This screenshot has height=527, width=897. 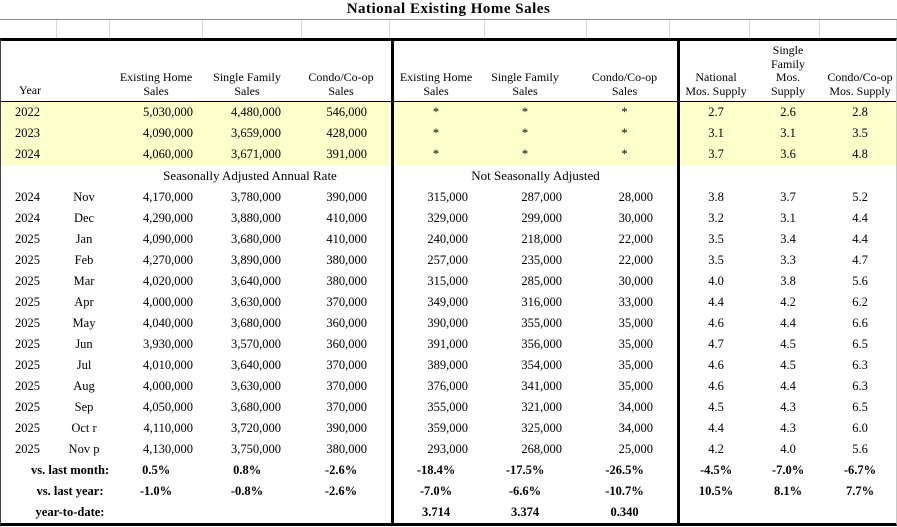 What do you see at coordinates (860, 133) in the screenshot?
I see `supply-value: 3.5` at bounding box center [860, 133].